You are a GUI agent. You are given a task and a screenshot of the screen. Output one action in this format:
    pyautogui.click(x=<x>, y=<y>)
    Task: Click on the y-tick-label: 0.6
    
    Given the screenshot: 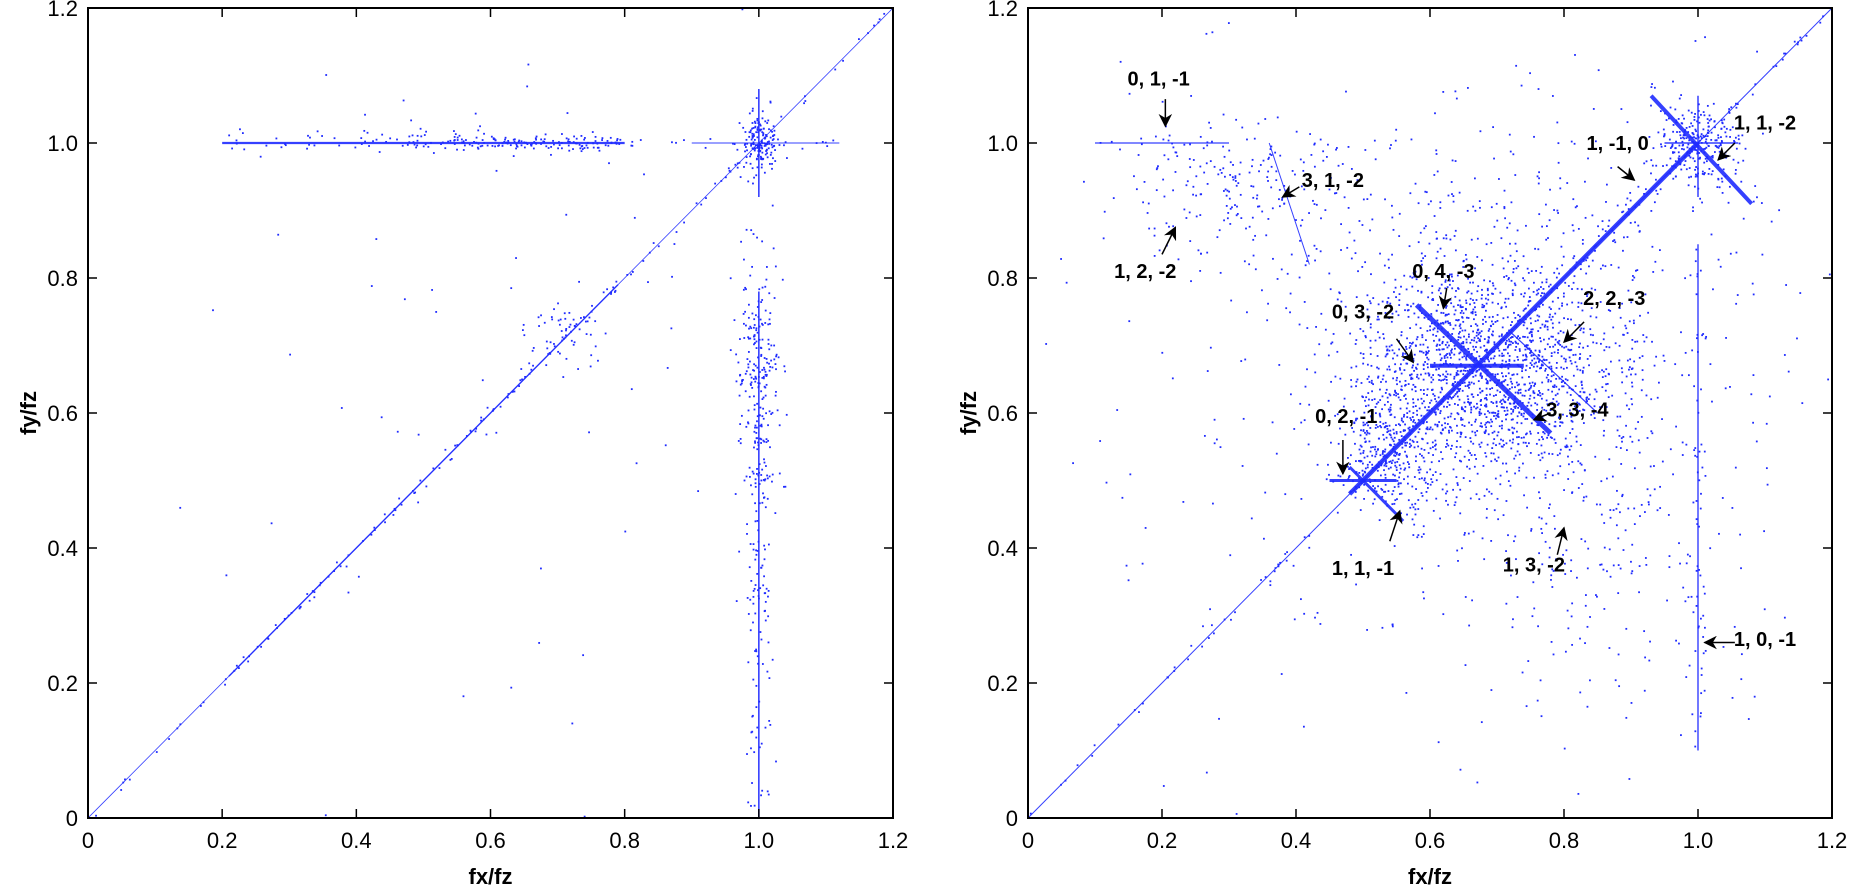 What is the action you would take?
    pyautogui.click(x=1002, y=413)
    